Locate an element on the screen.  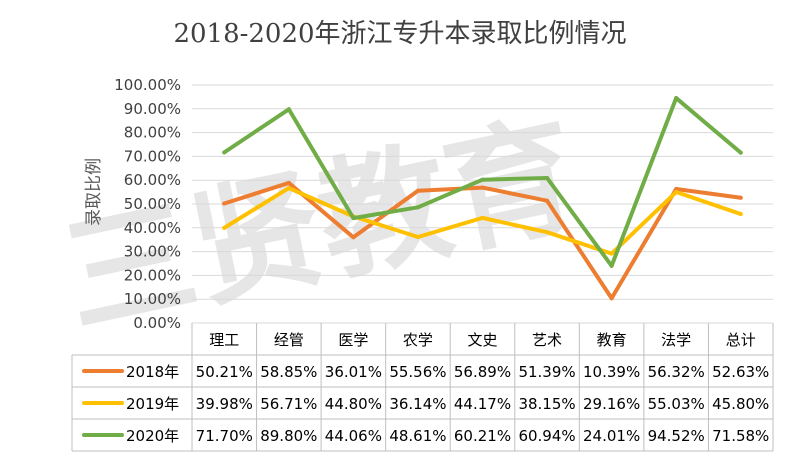
x-tick-label: 农学 is located at coordinates (418, 340).